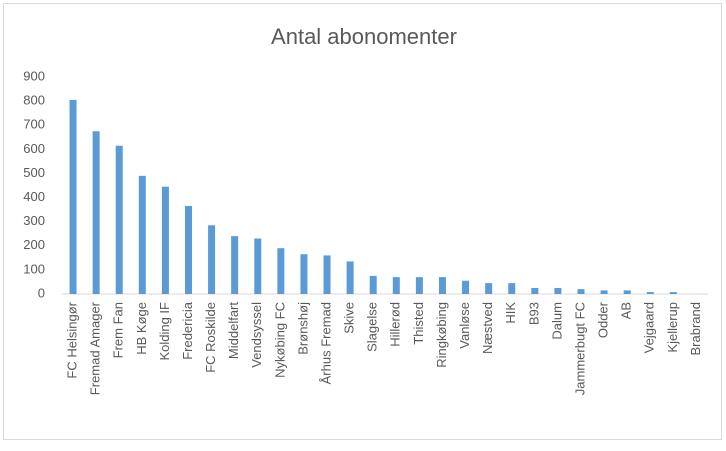 This screenshot has width=726, height=451. I want to click on y-tick-label: 0, so click(41, 292).